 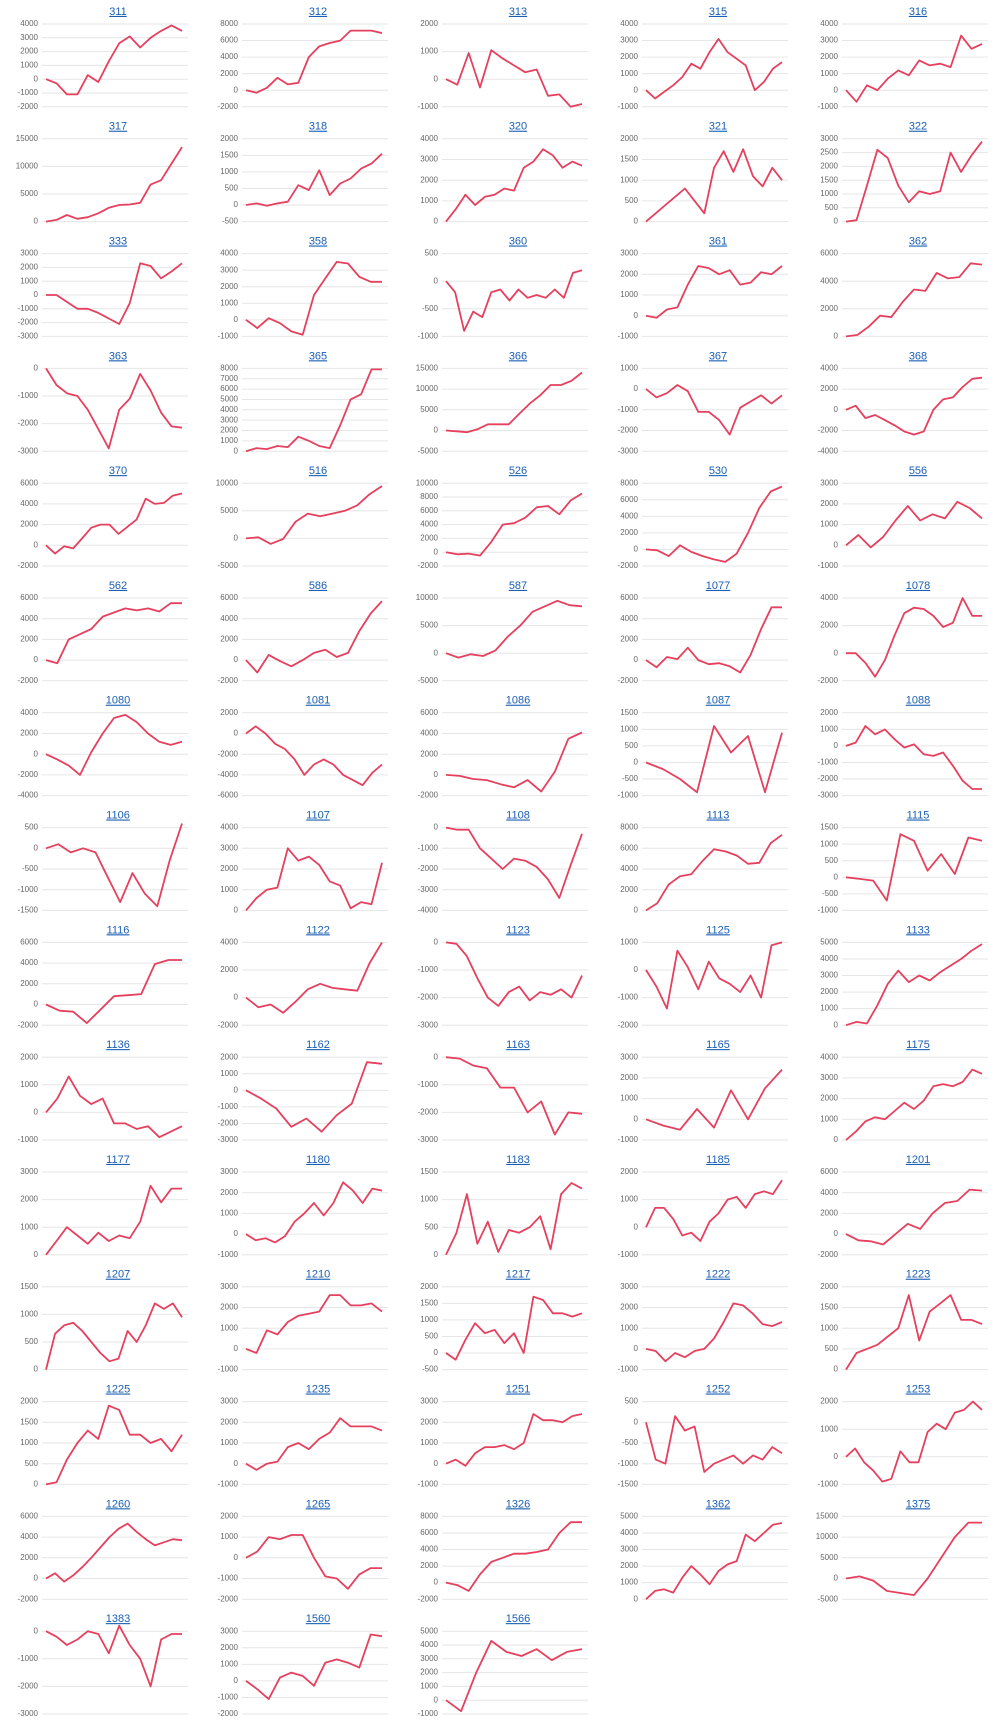 What do you see at coordinates (318, 356) in the screenshot?
I see `chart-title: 365` at bounding box center [318, 356].